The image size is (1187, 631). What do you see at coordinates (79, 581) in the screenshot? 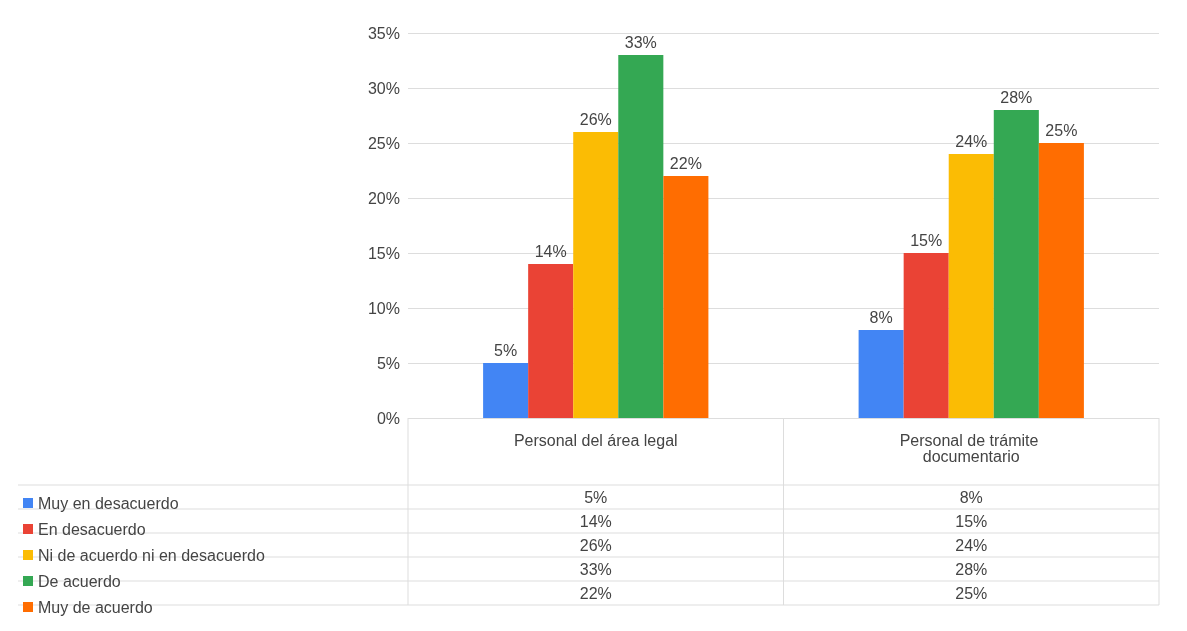
I see `legend-label: De acuerdo` at bounding box center [79, 581].